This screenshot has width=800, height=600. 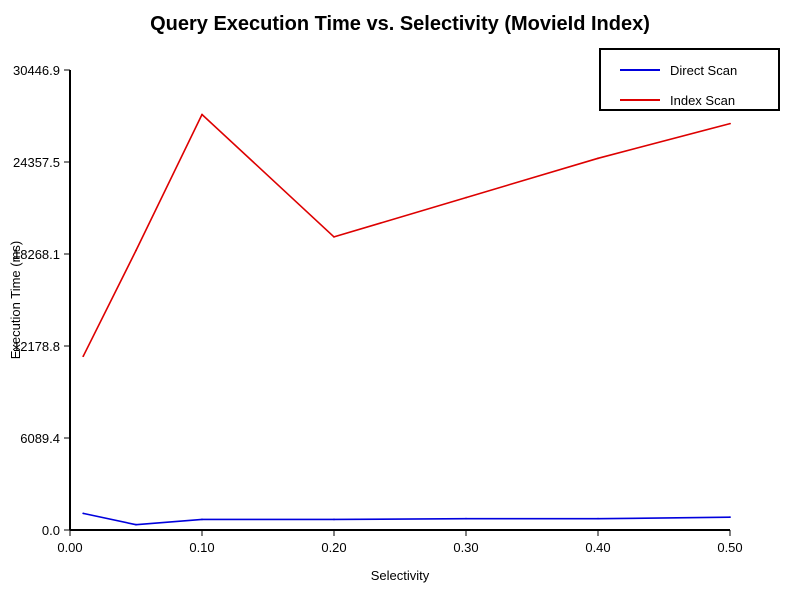 What do you see at coordinates (69, 547) in the screenshot?
I see `x-tick-label: 0.00` at bounding box center [69, 547].